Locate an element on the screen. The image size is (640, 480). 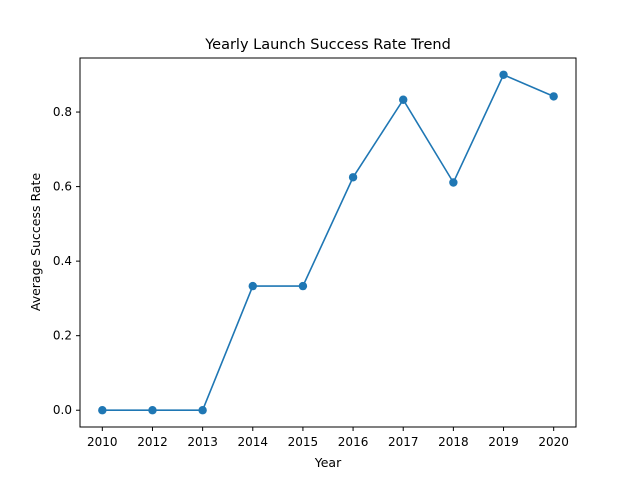
y-tick-label: 0.0 is located at coordinates (62, 410).